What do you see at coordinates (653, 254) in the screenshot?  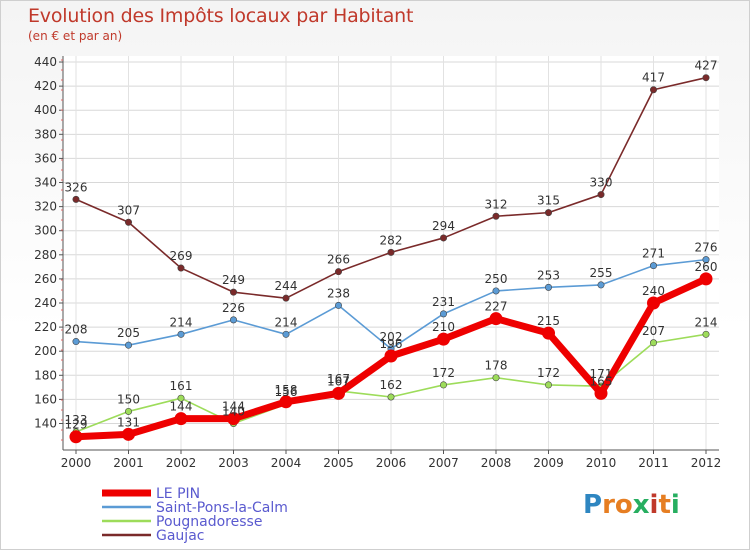 I see `data-label: 271` at bounding box center [653, 254].